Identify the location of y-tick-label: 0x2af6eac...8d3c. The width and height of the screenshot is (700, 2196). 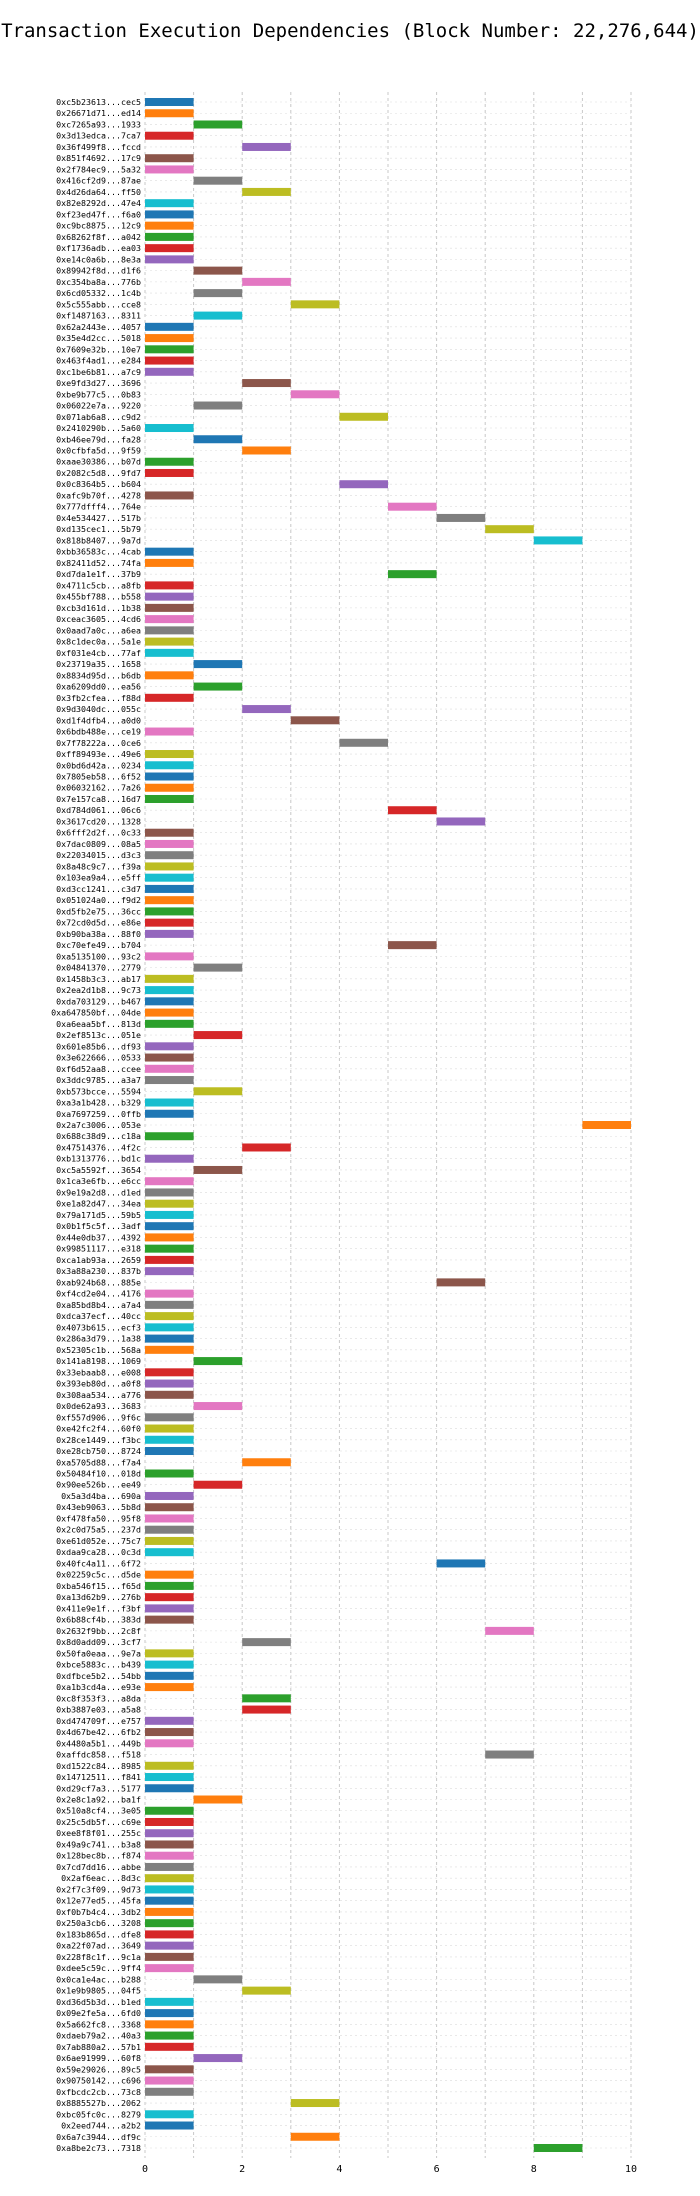
(101, 1878).